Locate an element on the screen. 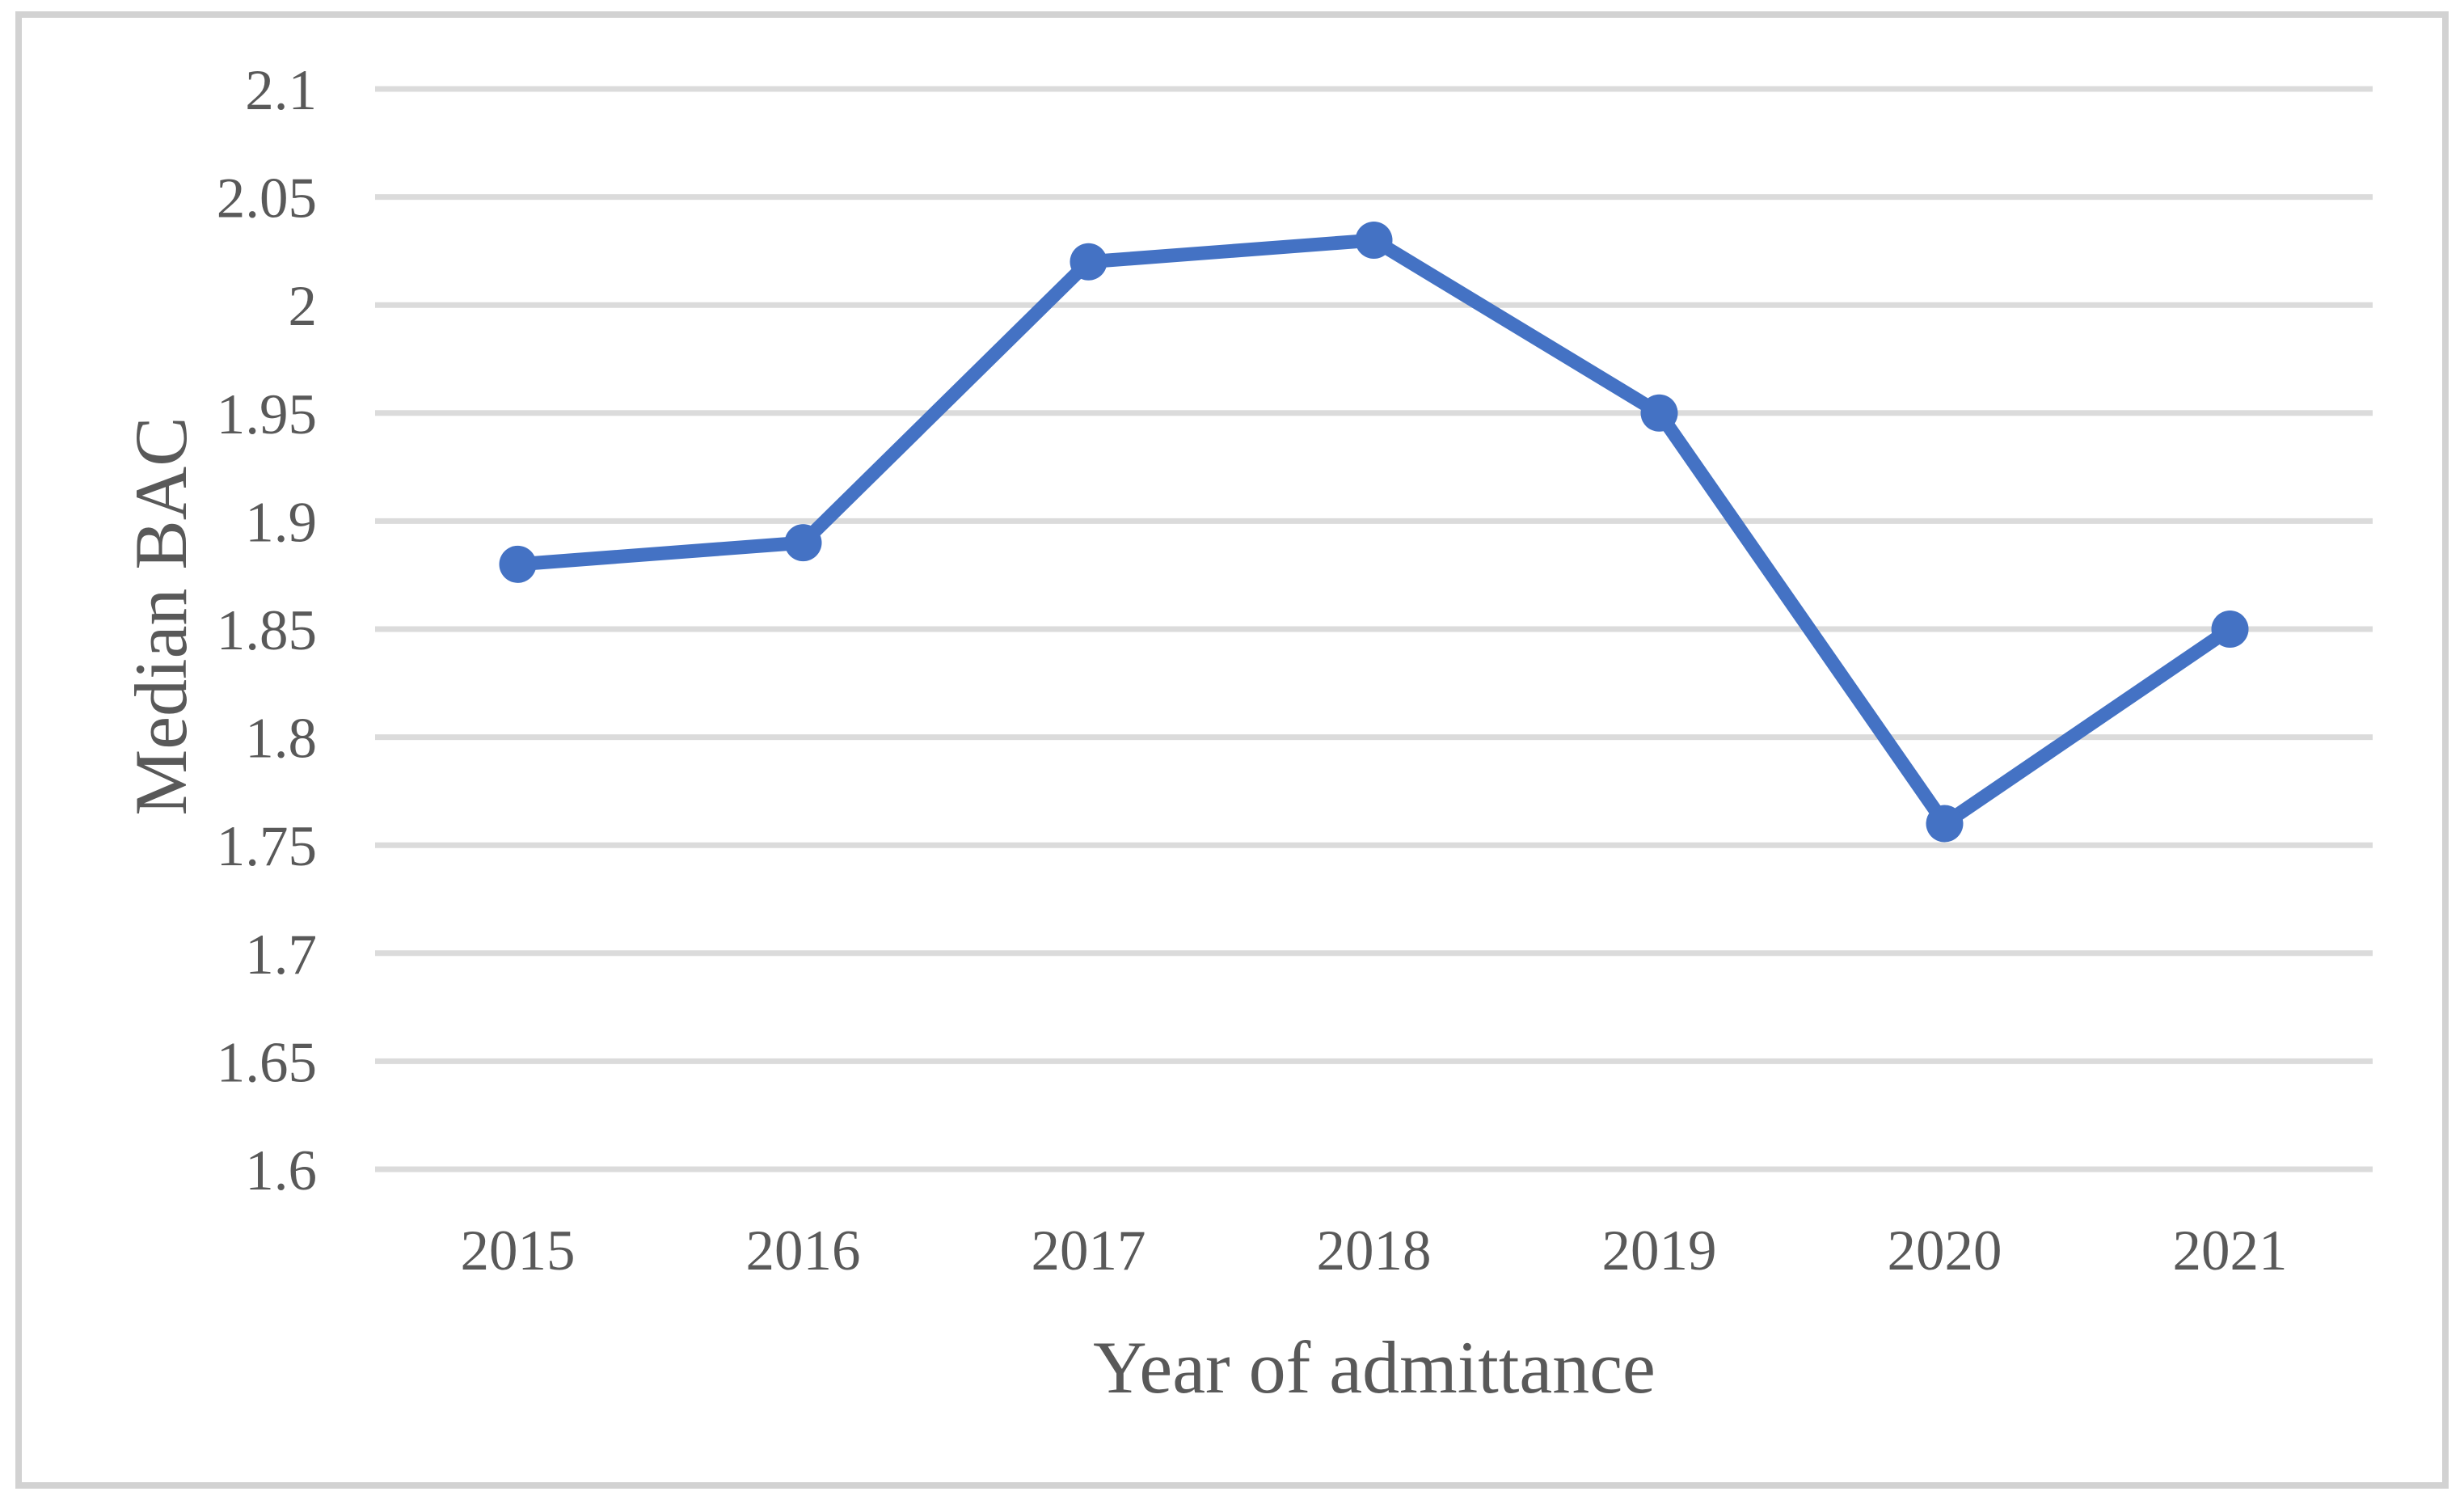 The image size is (2464, 1500). x-tick-label: 2017 is located at coordinates (1089, 1250).